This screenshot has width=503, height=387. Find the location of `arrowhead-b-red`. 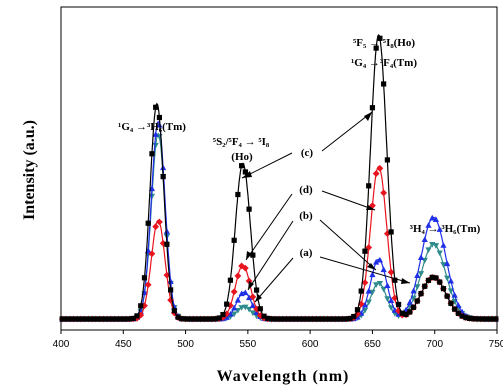

arrowhead-b-red is located at coordinates (371, 266).